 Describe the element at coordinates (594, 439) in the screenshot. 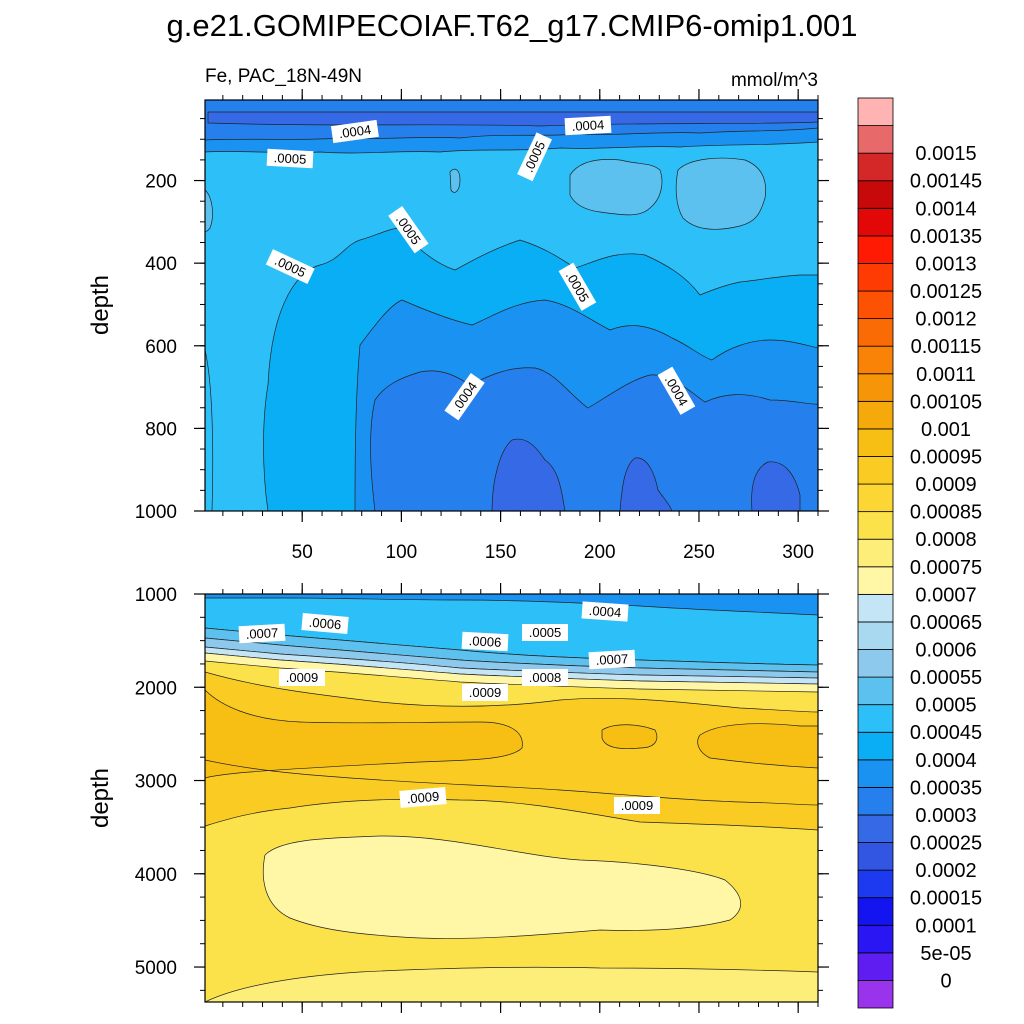

I see `upper-region-deep` at that location.